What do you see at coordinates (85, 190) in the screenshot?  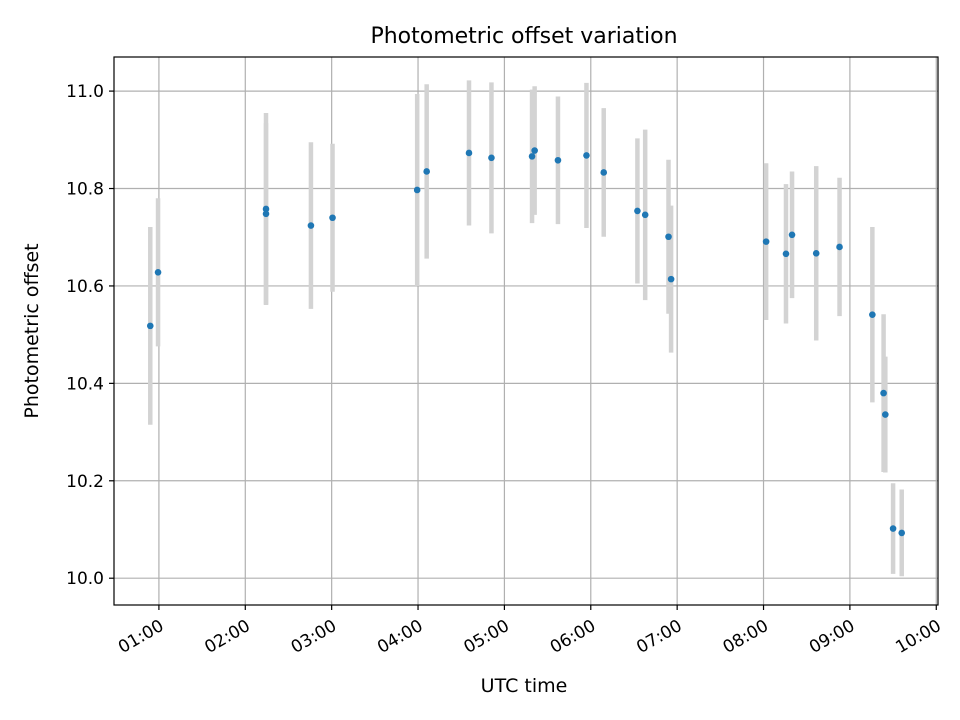 I see `y-tick-label: 10.8` at bounding box center [85, 190].